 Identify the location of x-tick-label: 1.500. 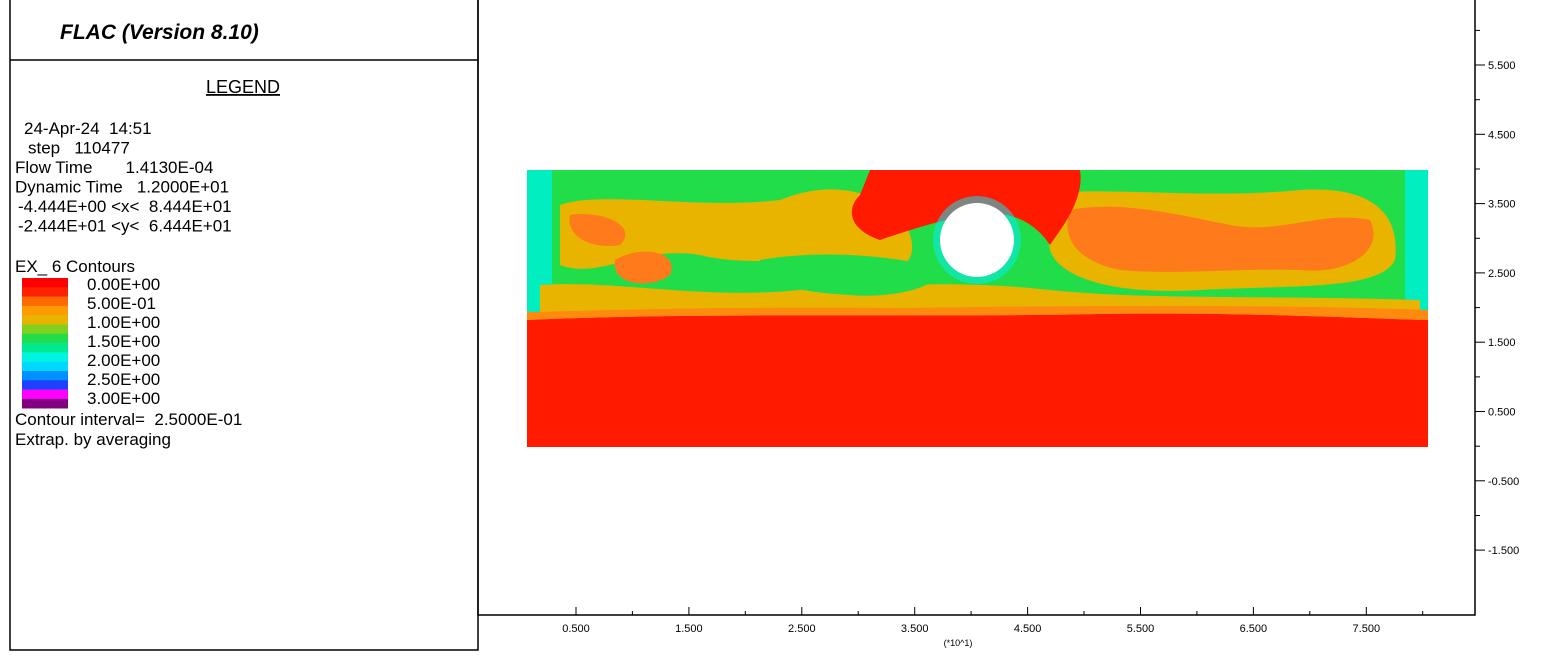
(689, 629).